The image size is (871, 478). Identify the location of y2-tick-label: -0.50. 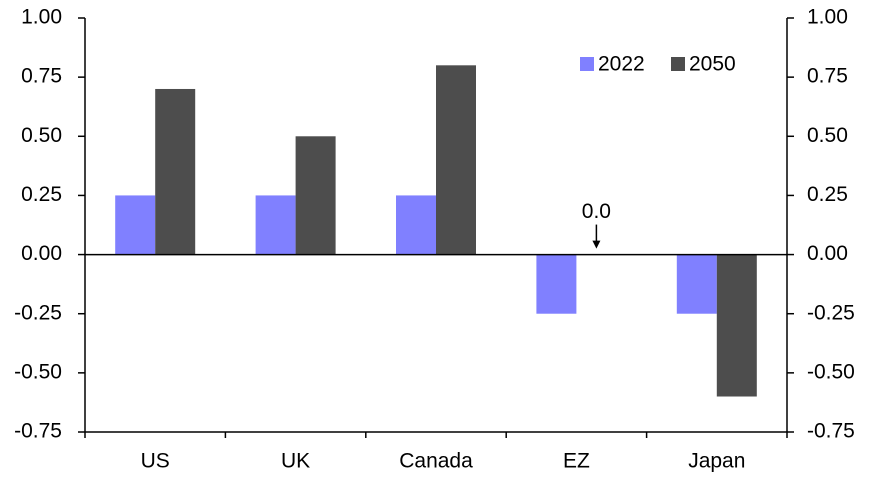
(831, 371).